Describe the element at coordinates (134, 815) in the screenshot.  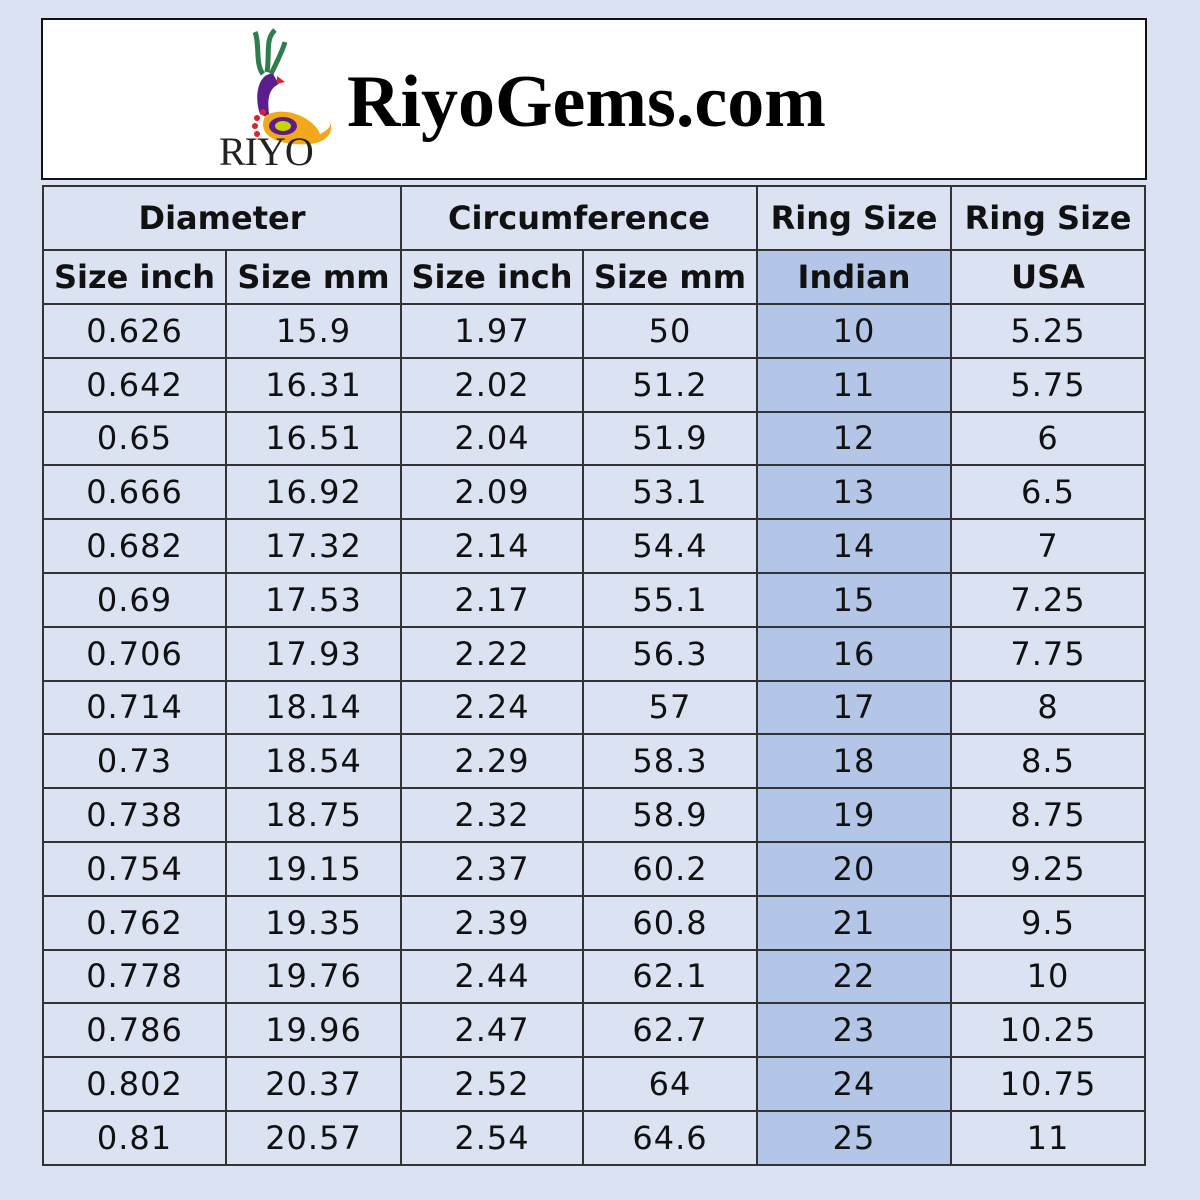
I see `table-cell: 0.738` at that location.